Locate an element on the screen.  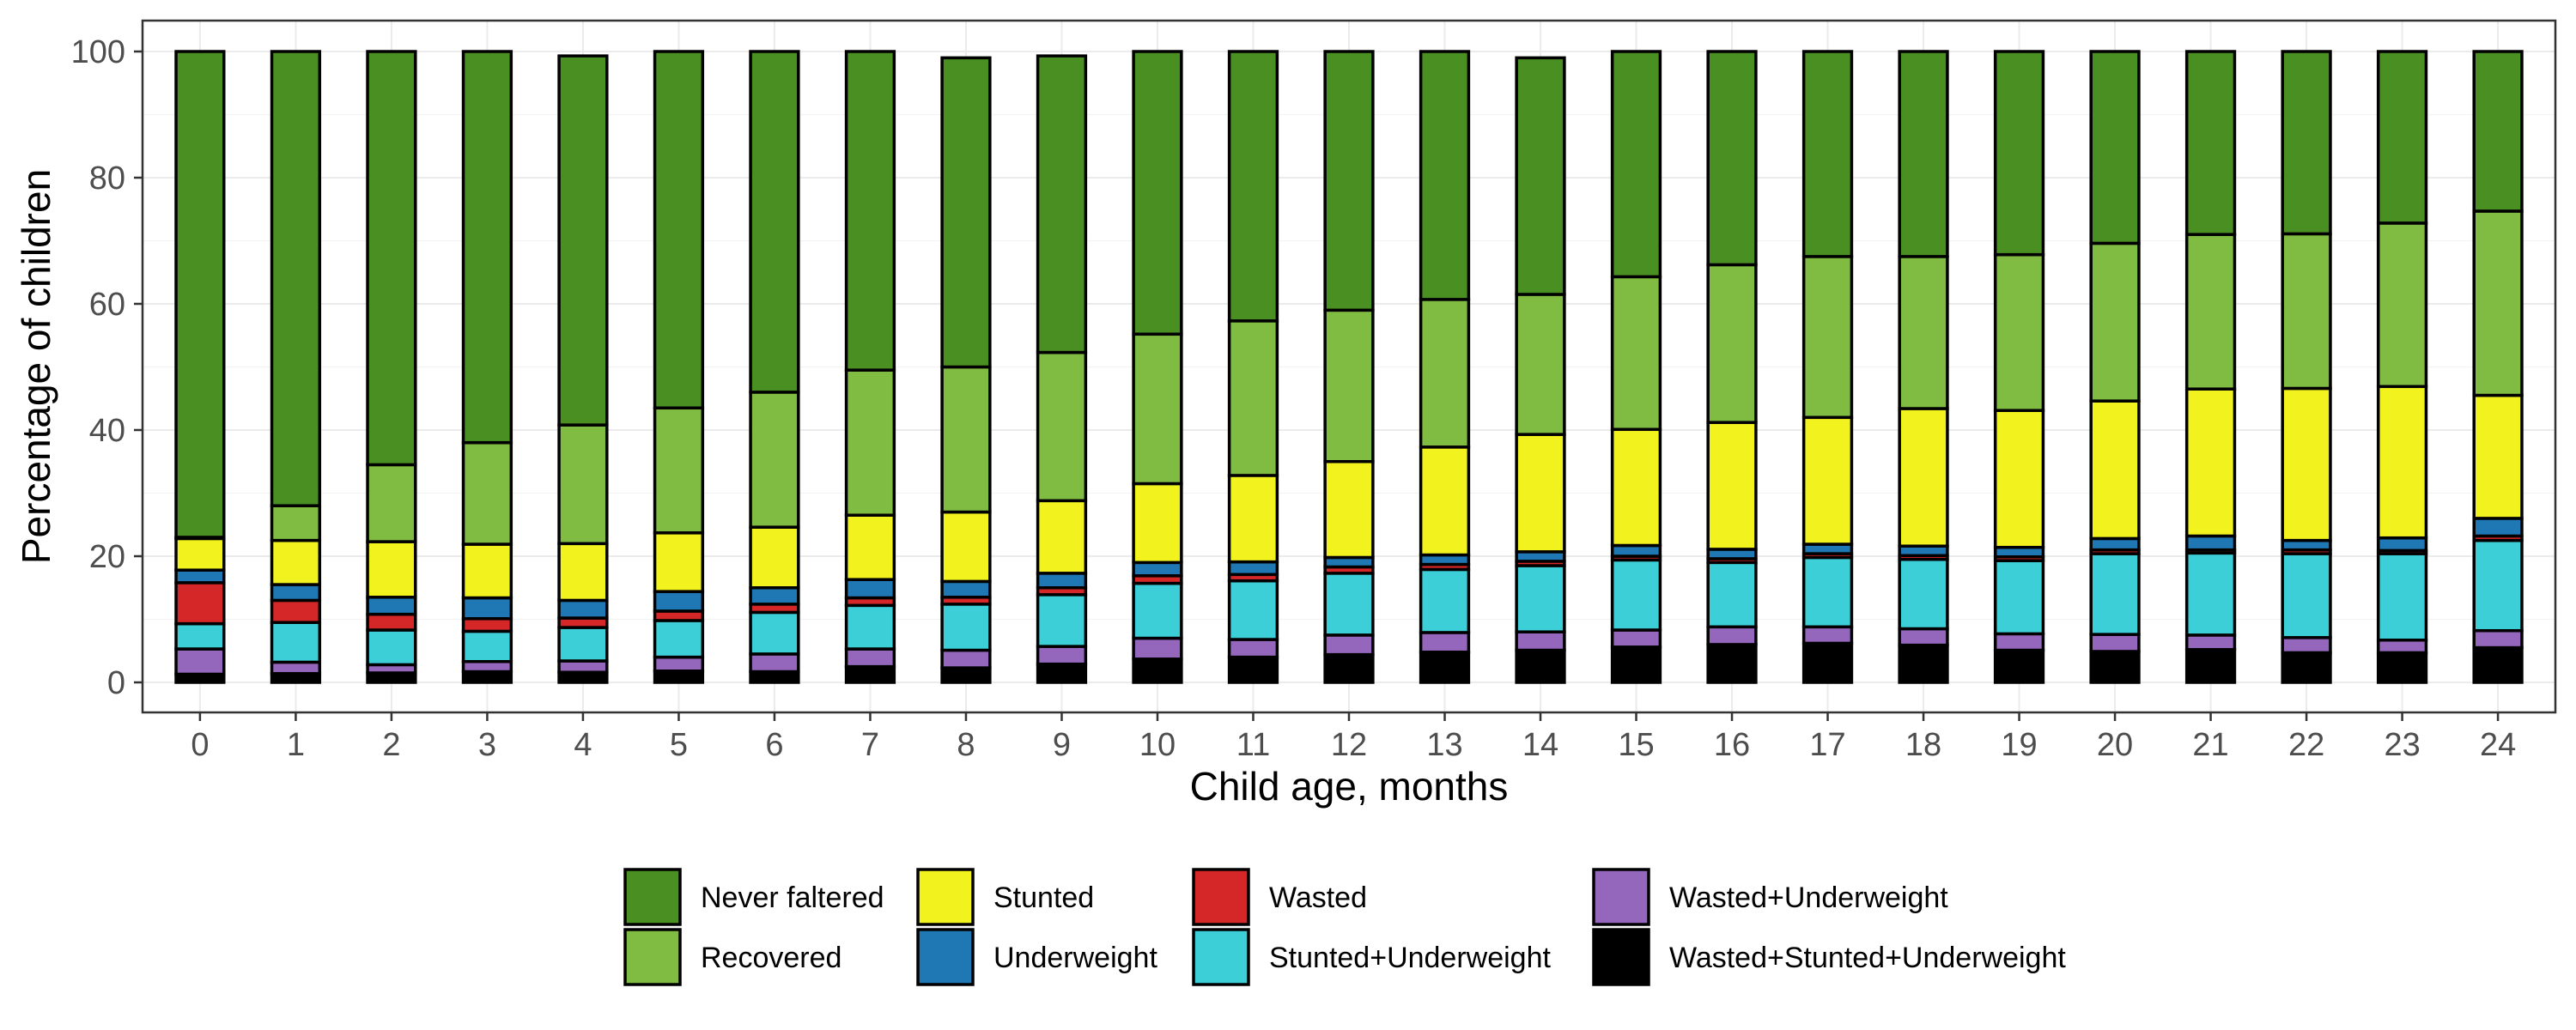
x-axis: 0 1 2 3 4 5 6 7 8 9 10 11 12 13 14 15 16 17 18 19 20 21 22 23 24 is located at coordinates (1353, 737).